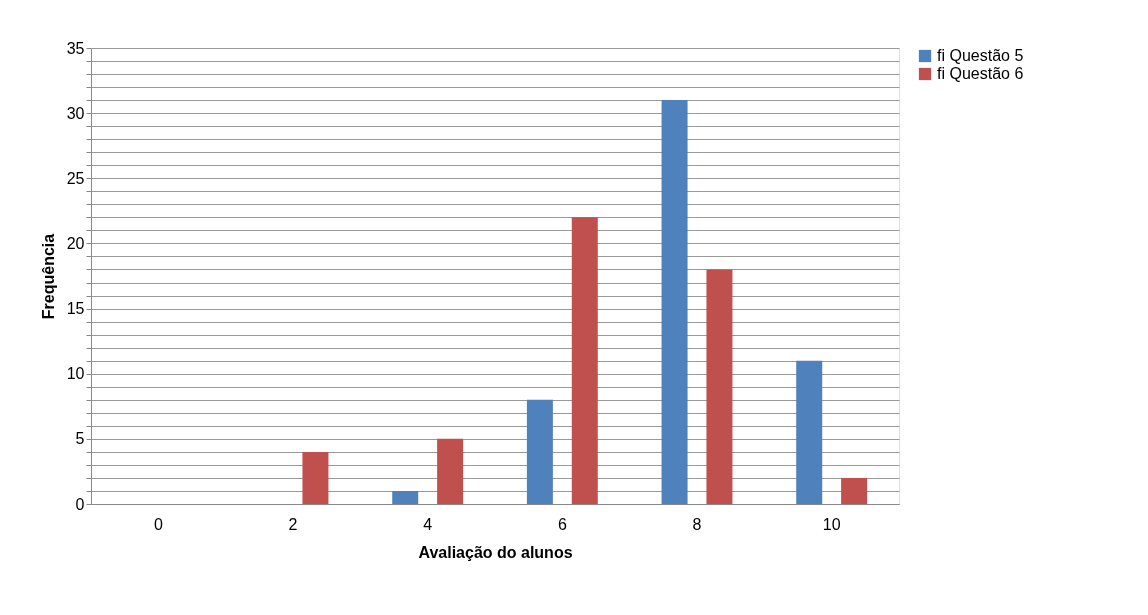  I want to click on x-tick-label: 2, so click(293, 524).